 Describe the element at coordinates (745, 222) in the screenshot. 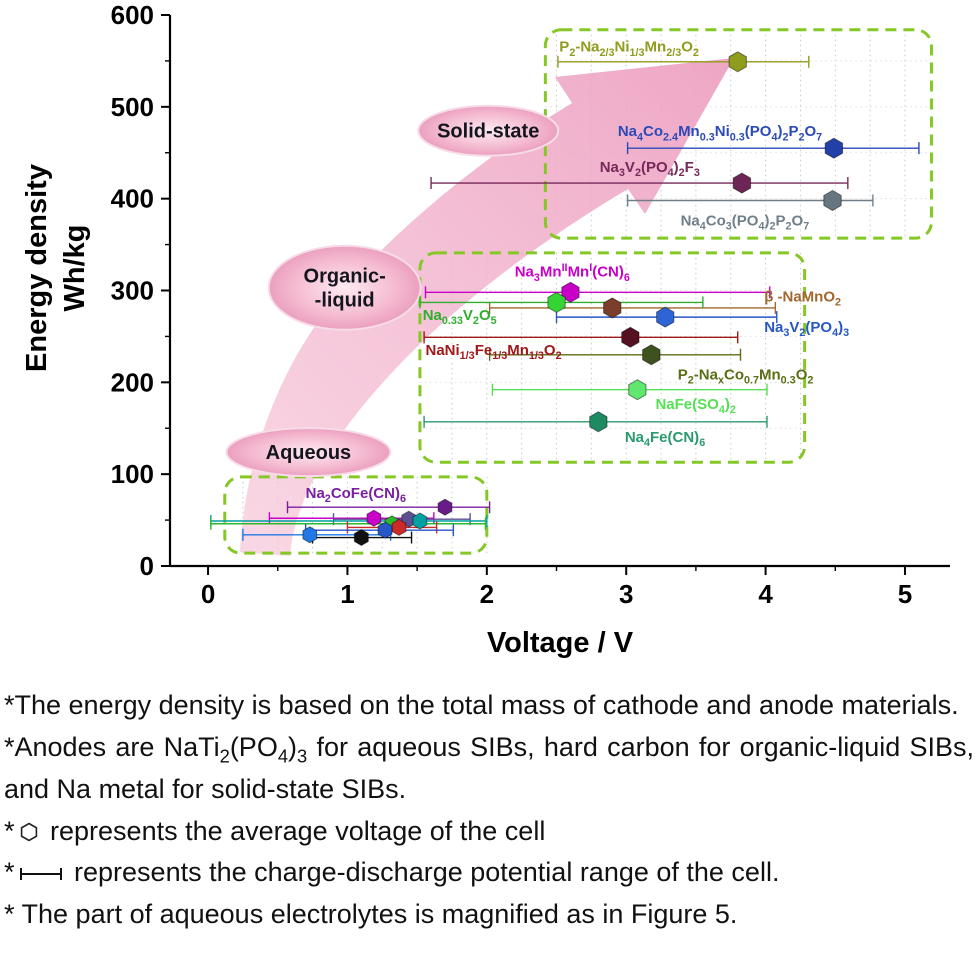

I see `point-label: Na4Co3(PO4)2P2O7` at that location.